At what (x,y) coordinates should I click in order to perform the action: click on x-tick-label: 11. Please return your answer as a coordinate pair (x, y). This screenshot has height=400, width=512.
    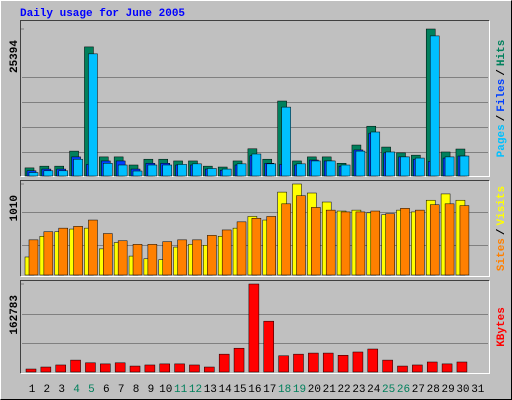
    Looking at the image, I should click on (181, 390).